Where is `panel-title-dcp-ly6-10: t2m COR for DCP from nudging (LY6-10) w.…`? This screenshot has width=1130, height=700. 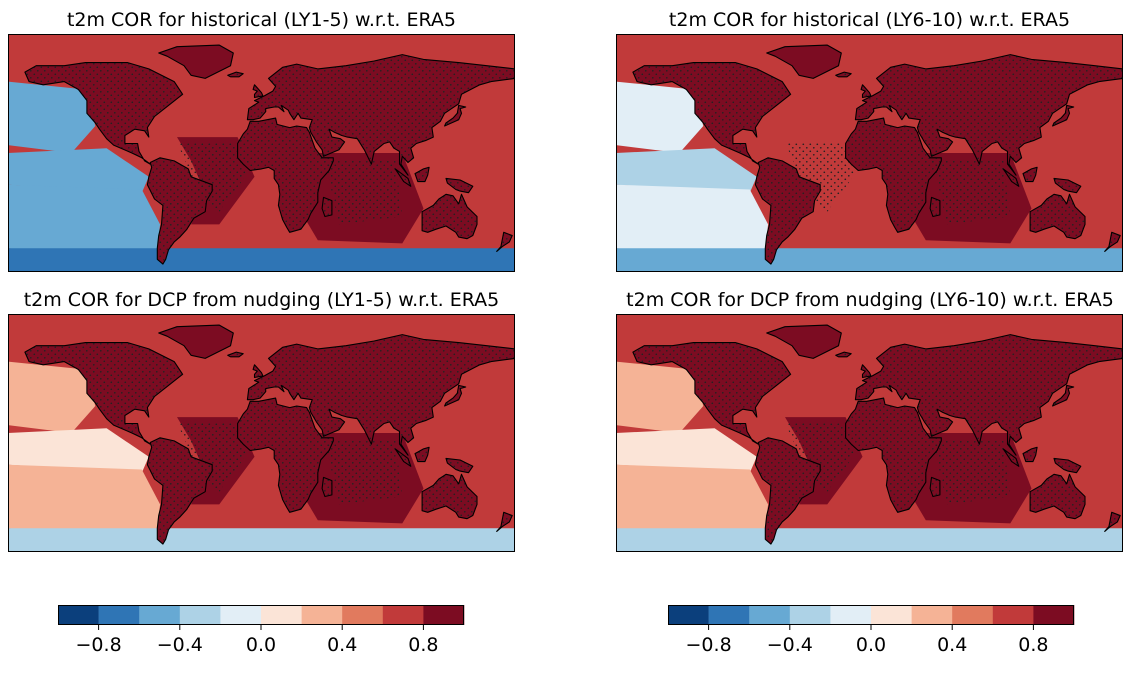 panel-title-dcp-ly6-10: t2m COR for DCP from nudging (LY6-10) w.… is located at coordinates (870, 300).